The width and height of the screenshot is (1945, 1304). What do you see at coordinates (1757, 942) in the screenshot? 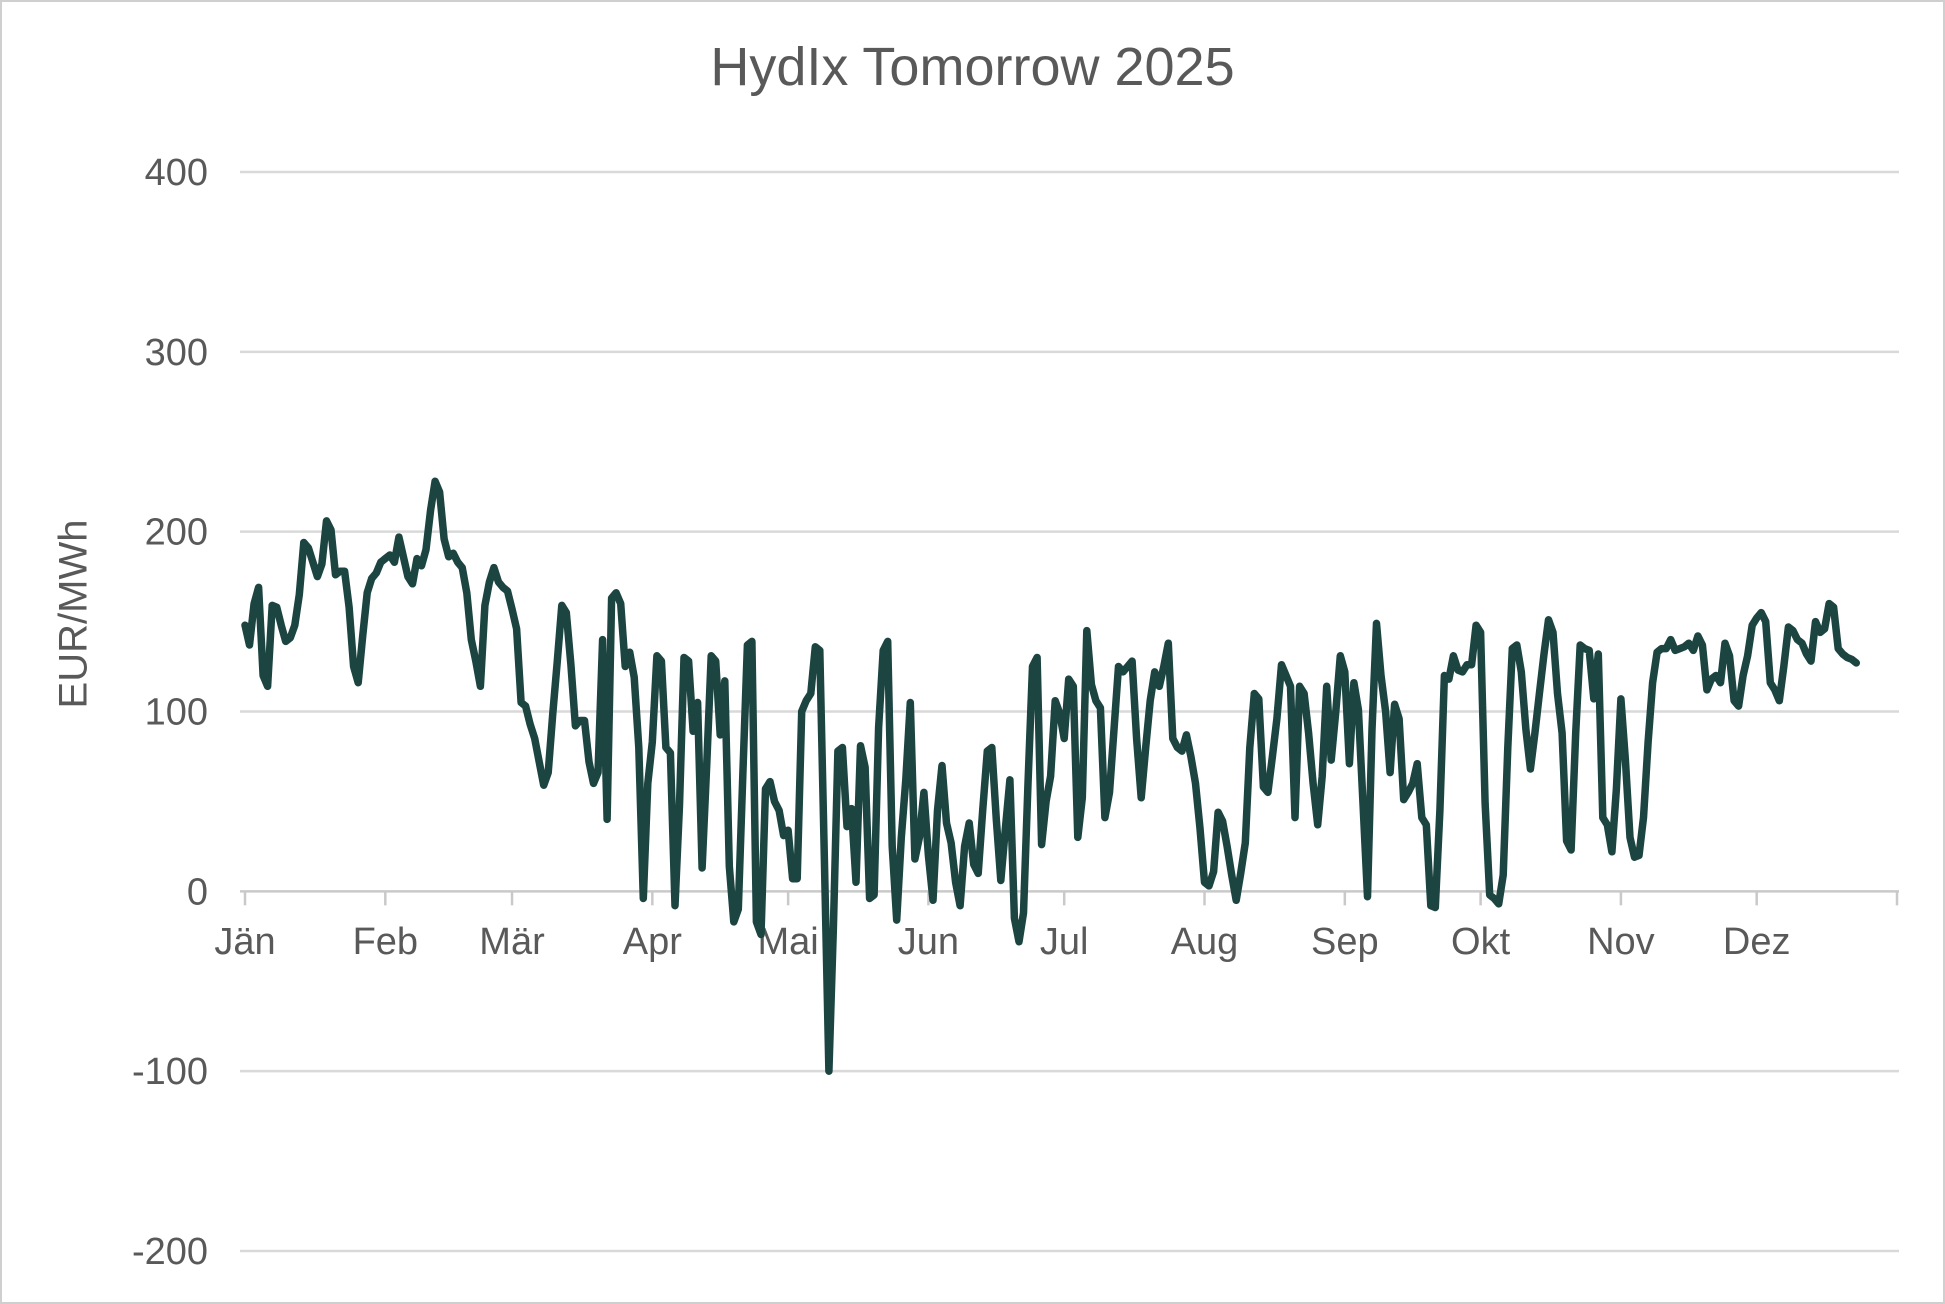
I see `x-tick-label: Dez` at bounding box center [1757, 942].